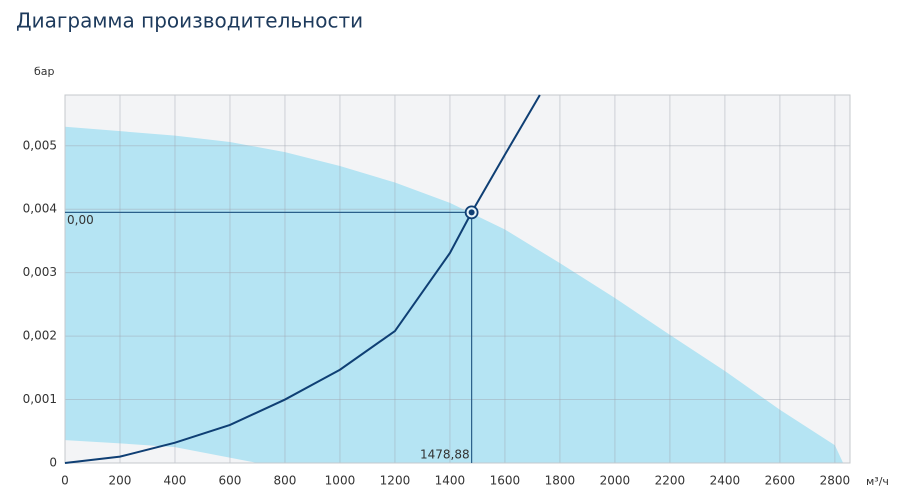  Describe the element at coordinates (560, 481) in the screenshot. I see `x-tick-label: 1800` at that location.